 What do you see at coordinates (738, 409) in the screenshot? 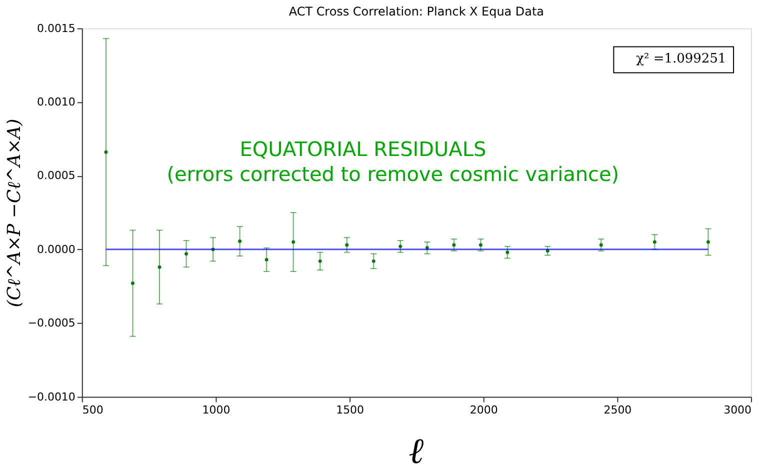
I see `x-tick-label: 3000` at bounding box center [738, 409].